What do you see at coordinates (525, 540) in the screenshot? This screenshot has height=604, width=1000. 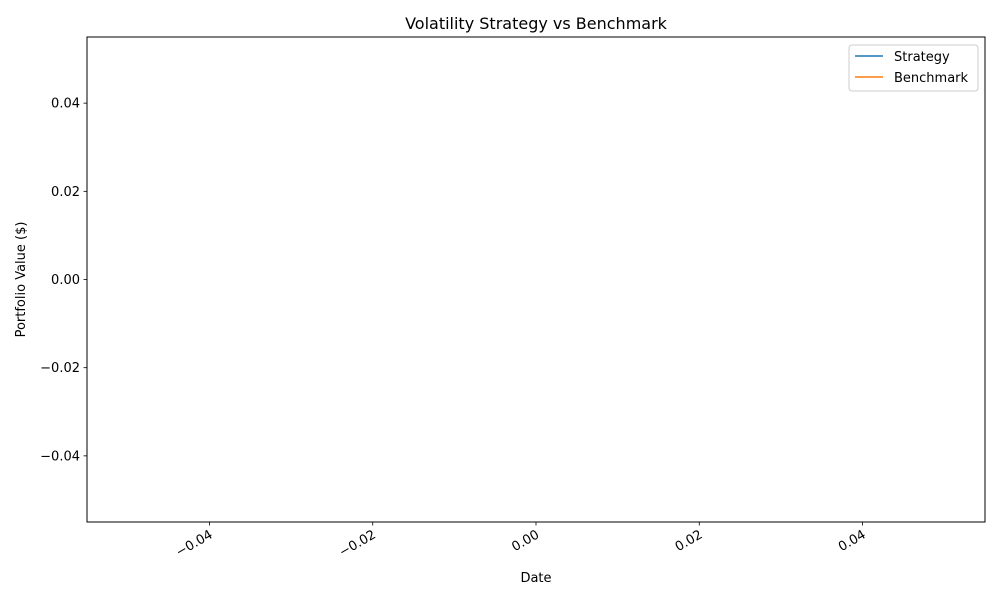 I see `x-tick-label: 0.00` at bounding box center [525, 540].